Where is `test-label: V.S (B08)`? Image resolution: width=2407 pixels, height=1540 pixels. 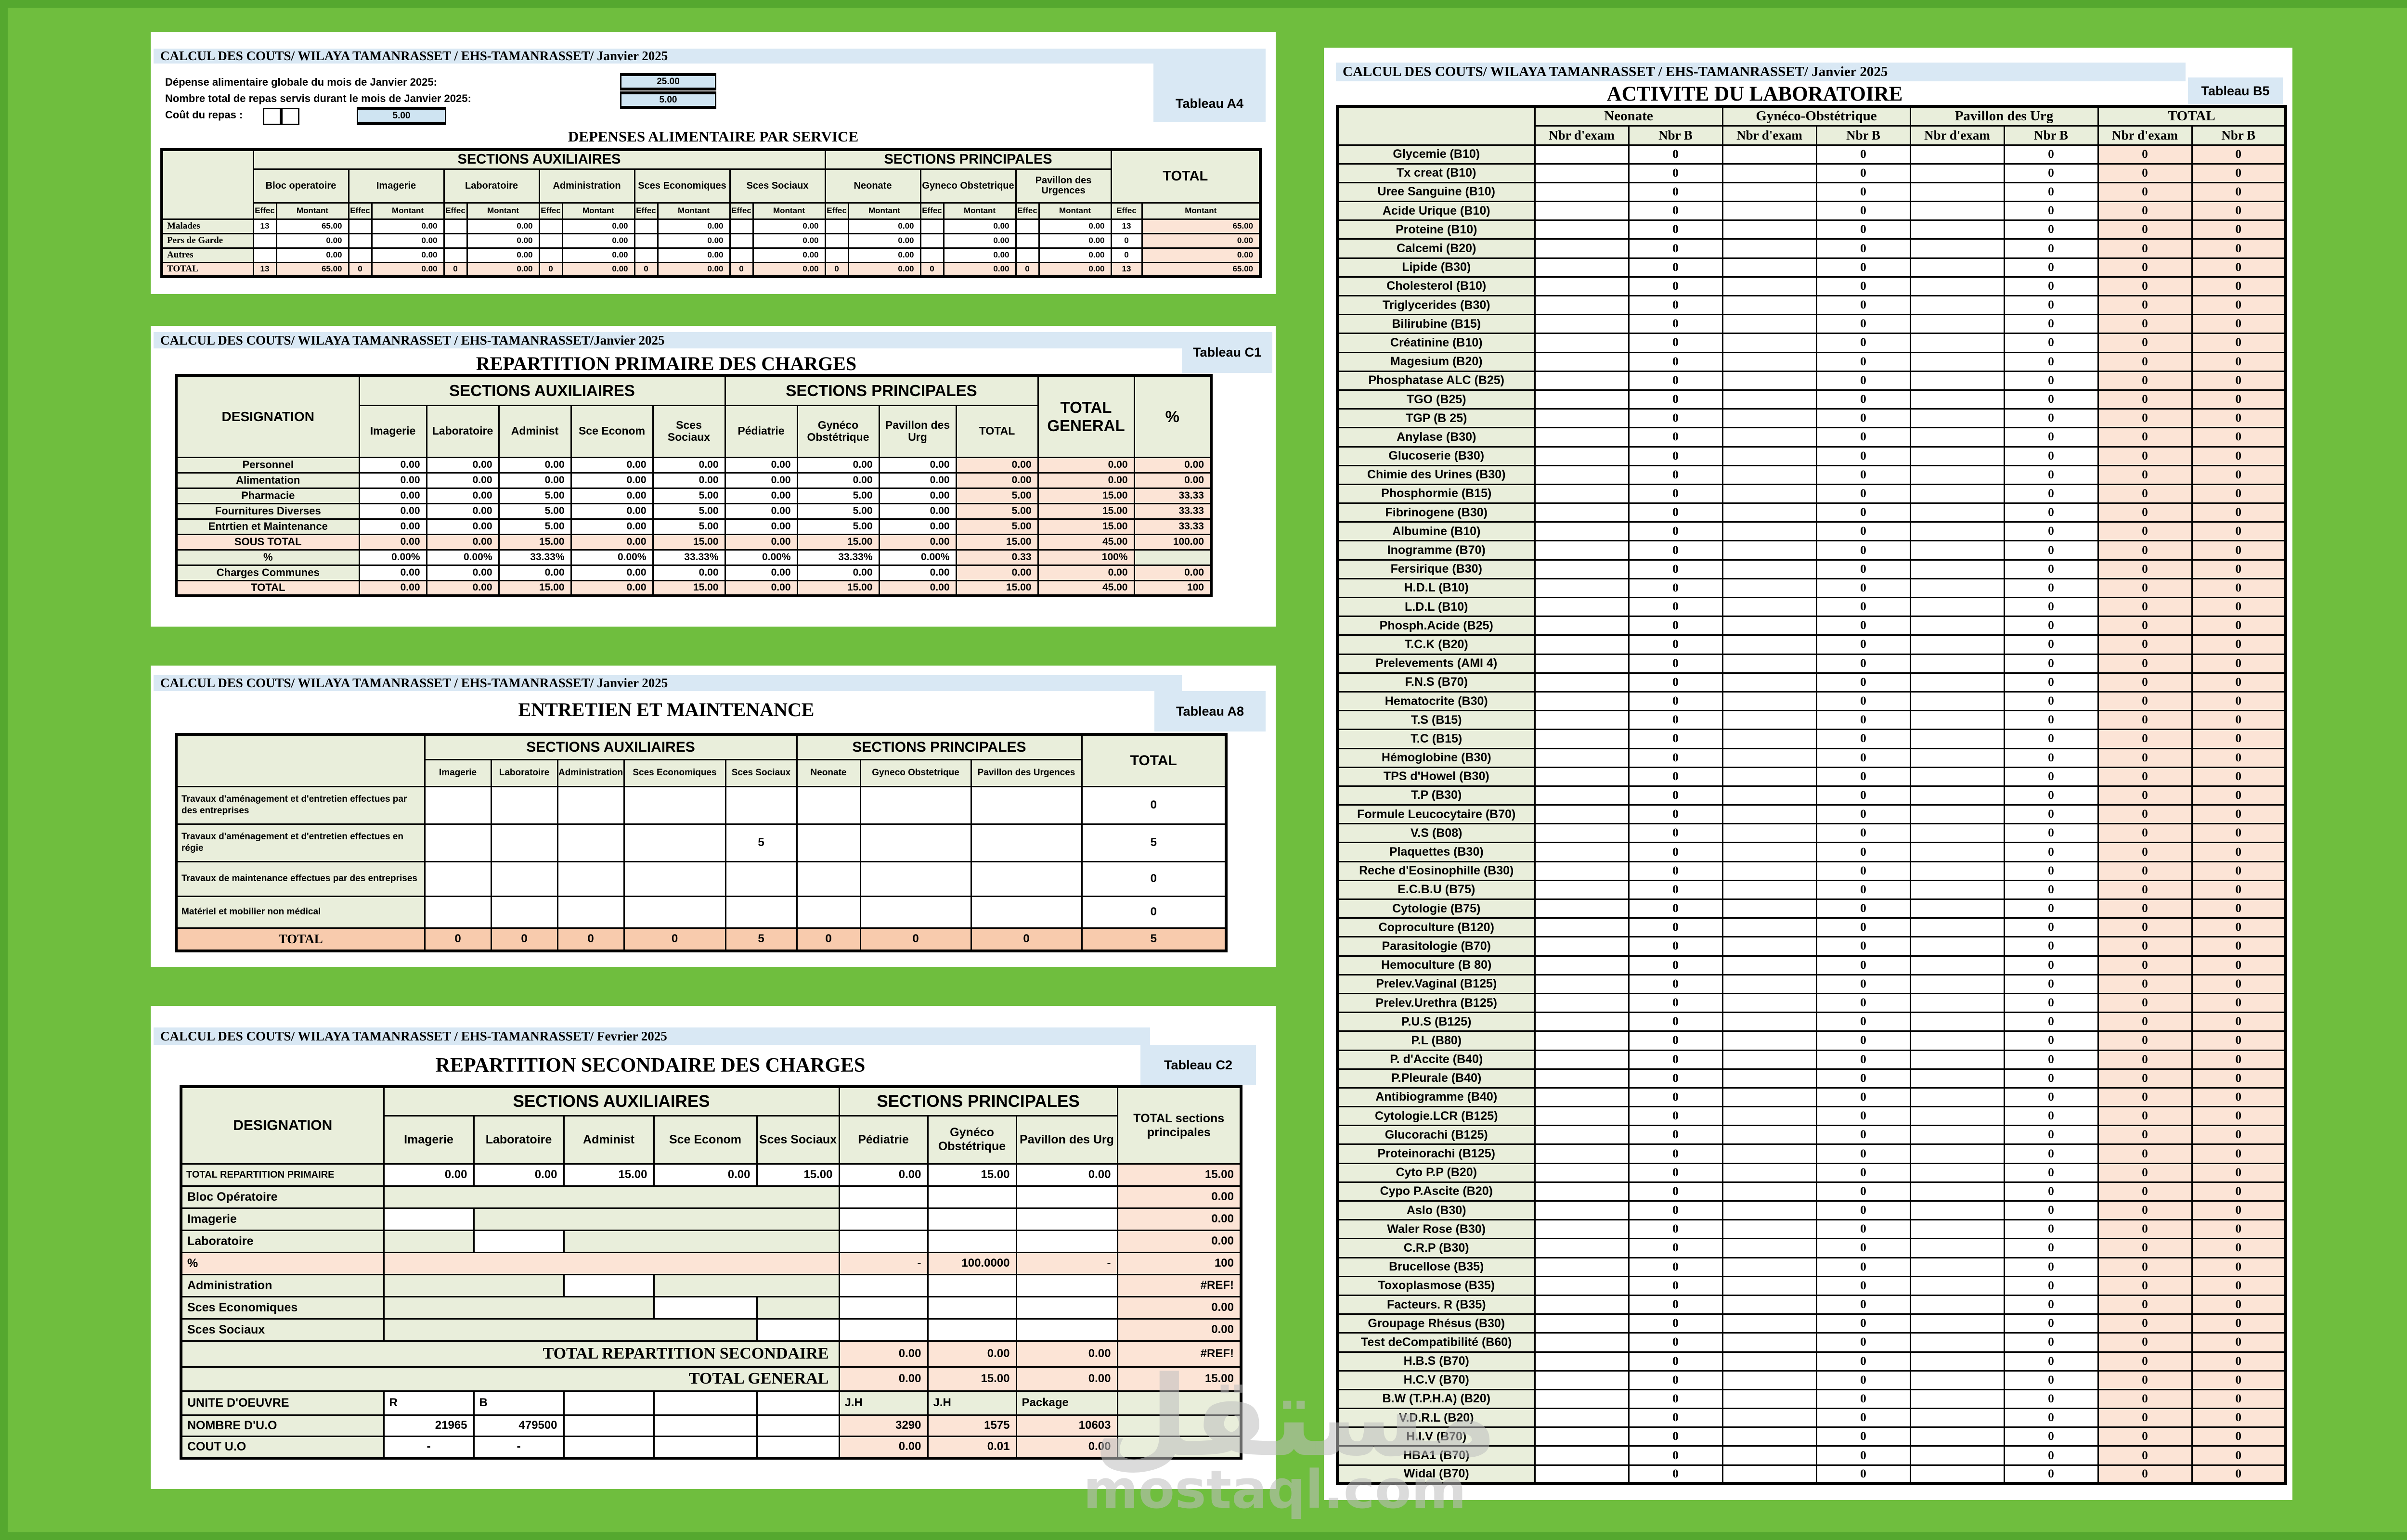
test-label: V.S (B08) is located at coordinates (1436, 833).